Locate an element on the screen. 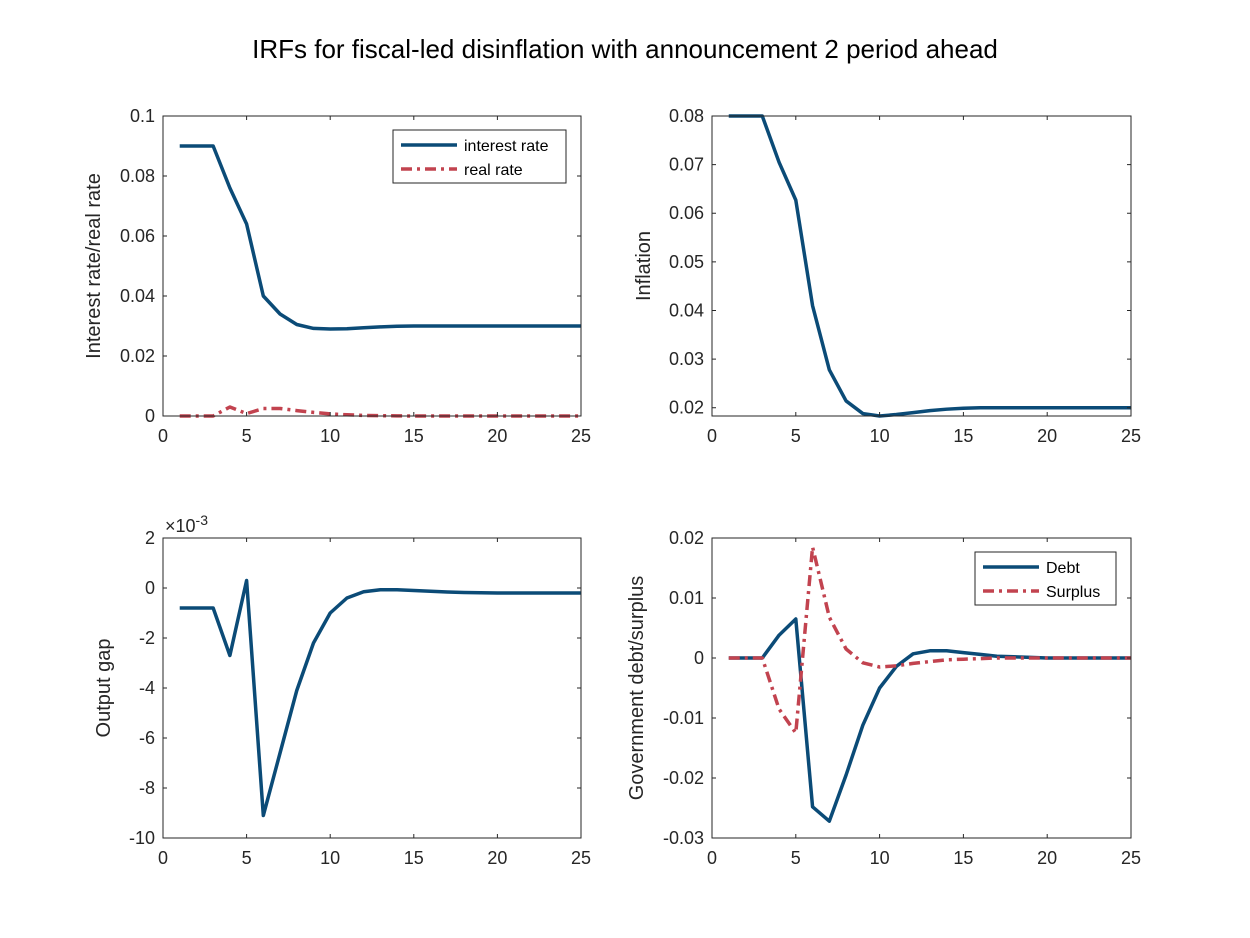 The height and width of the screenshot is (938, 1250). y-tick-label: -10 is located at coordinates (142, 838).